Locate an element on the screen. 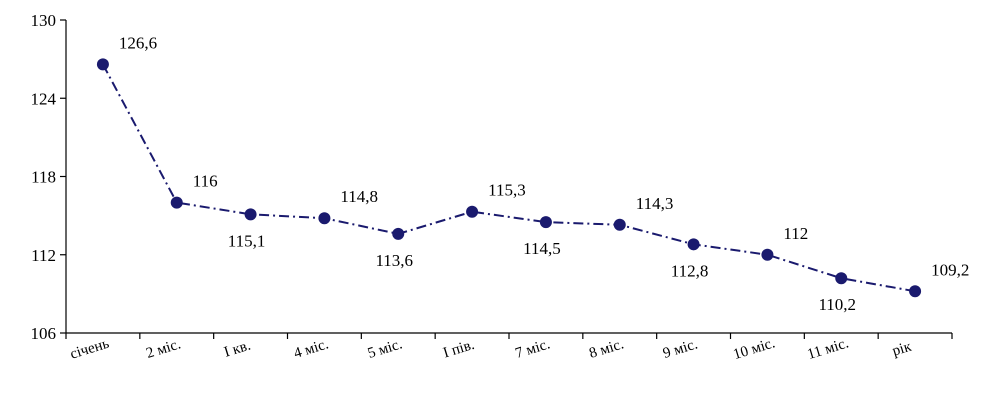 The width and height of the screenshot is (983, 394). x-tick-label: рік is located at coordinates (902, 349).